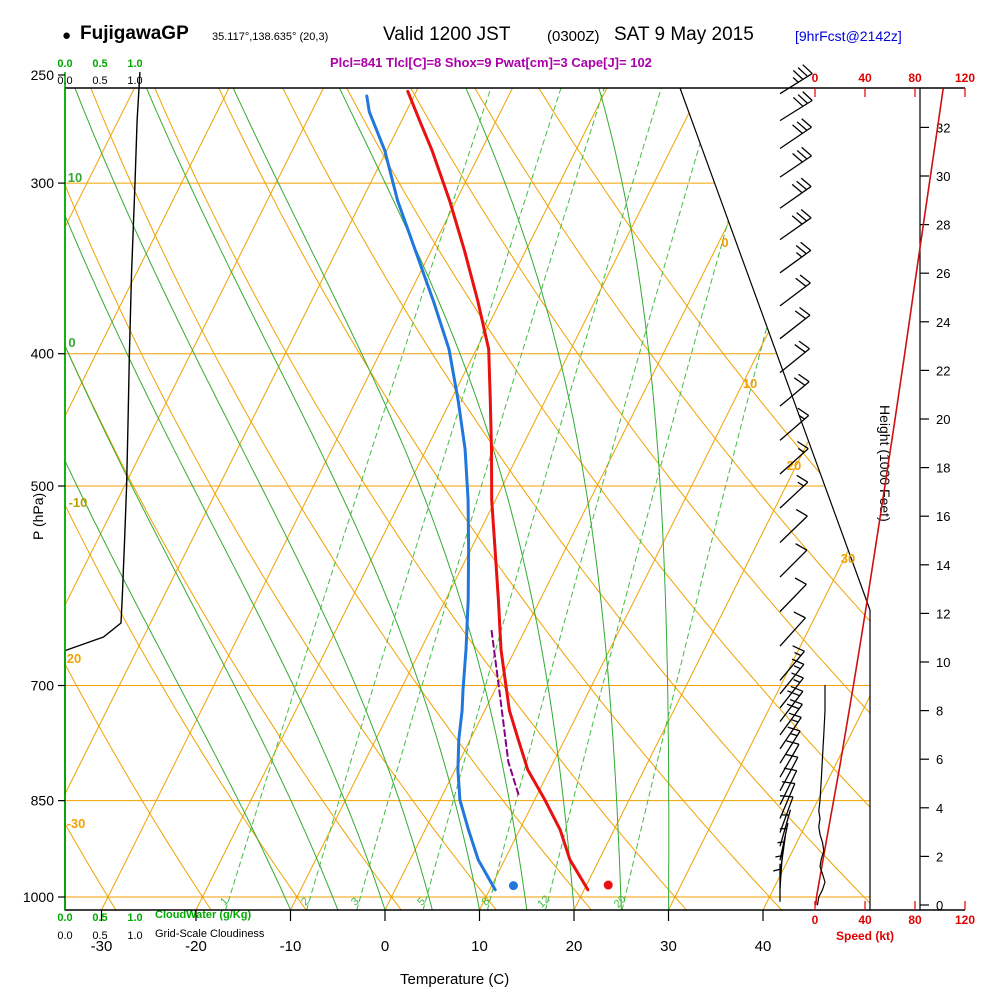 This screenshot has height=1000, width=1000. Describe the element at coordinates (943, 225) in the screenshot. I see `svg-text: 28` at that location.